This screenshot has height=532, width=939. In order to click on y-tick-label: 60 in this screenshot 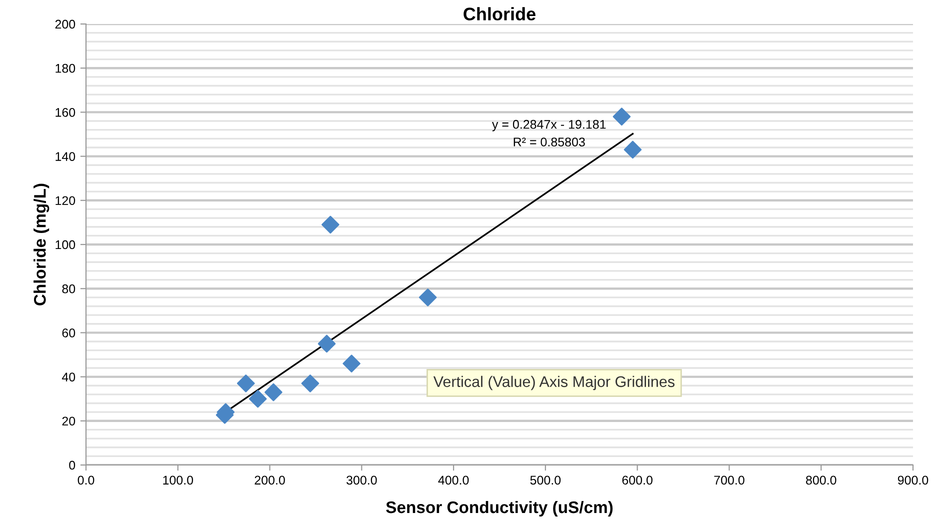, I will do `click(69, 333)`.